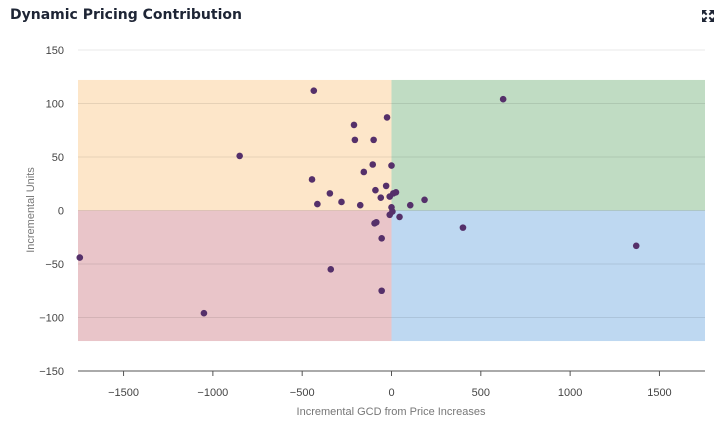  What do you see at coordinates (302, 393) in the screenshot?
I see `x-tick-label: −500` at bounding box center [302, 393].